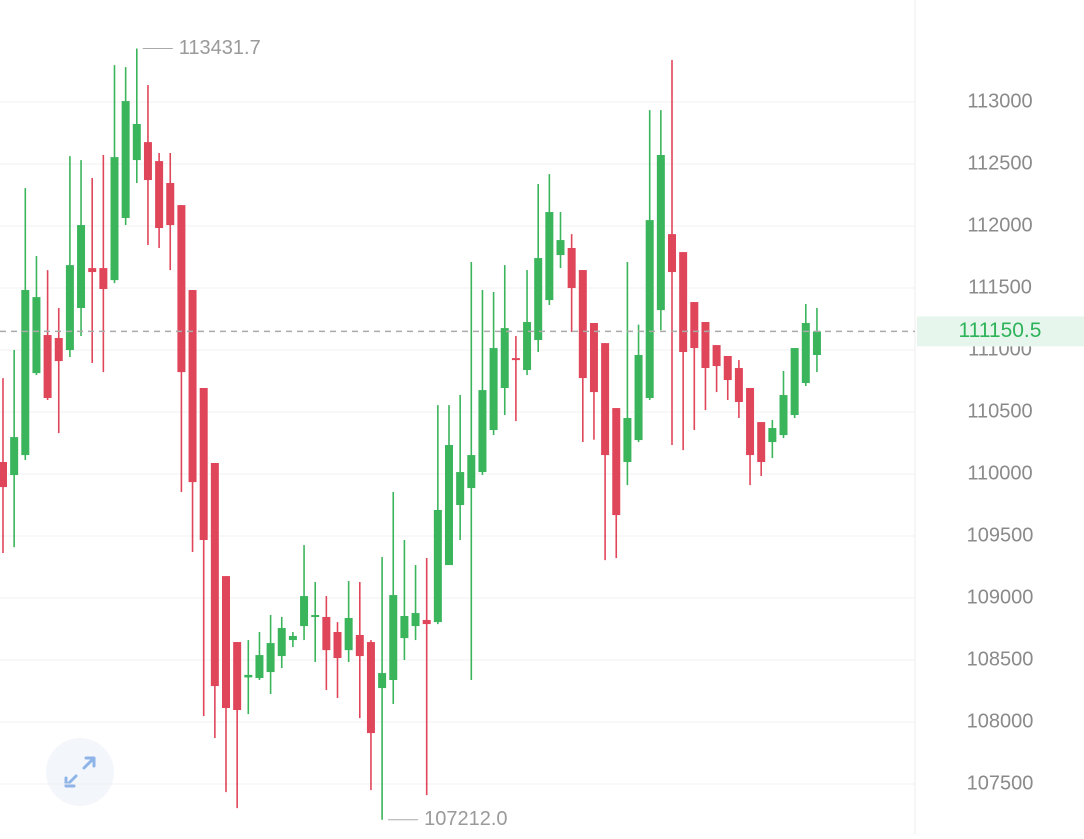  I want to click on y-tick-label: 112000, so click(999, 225).